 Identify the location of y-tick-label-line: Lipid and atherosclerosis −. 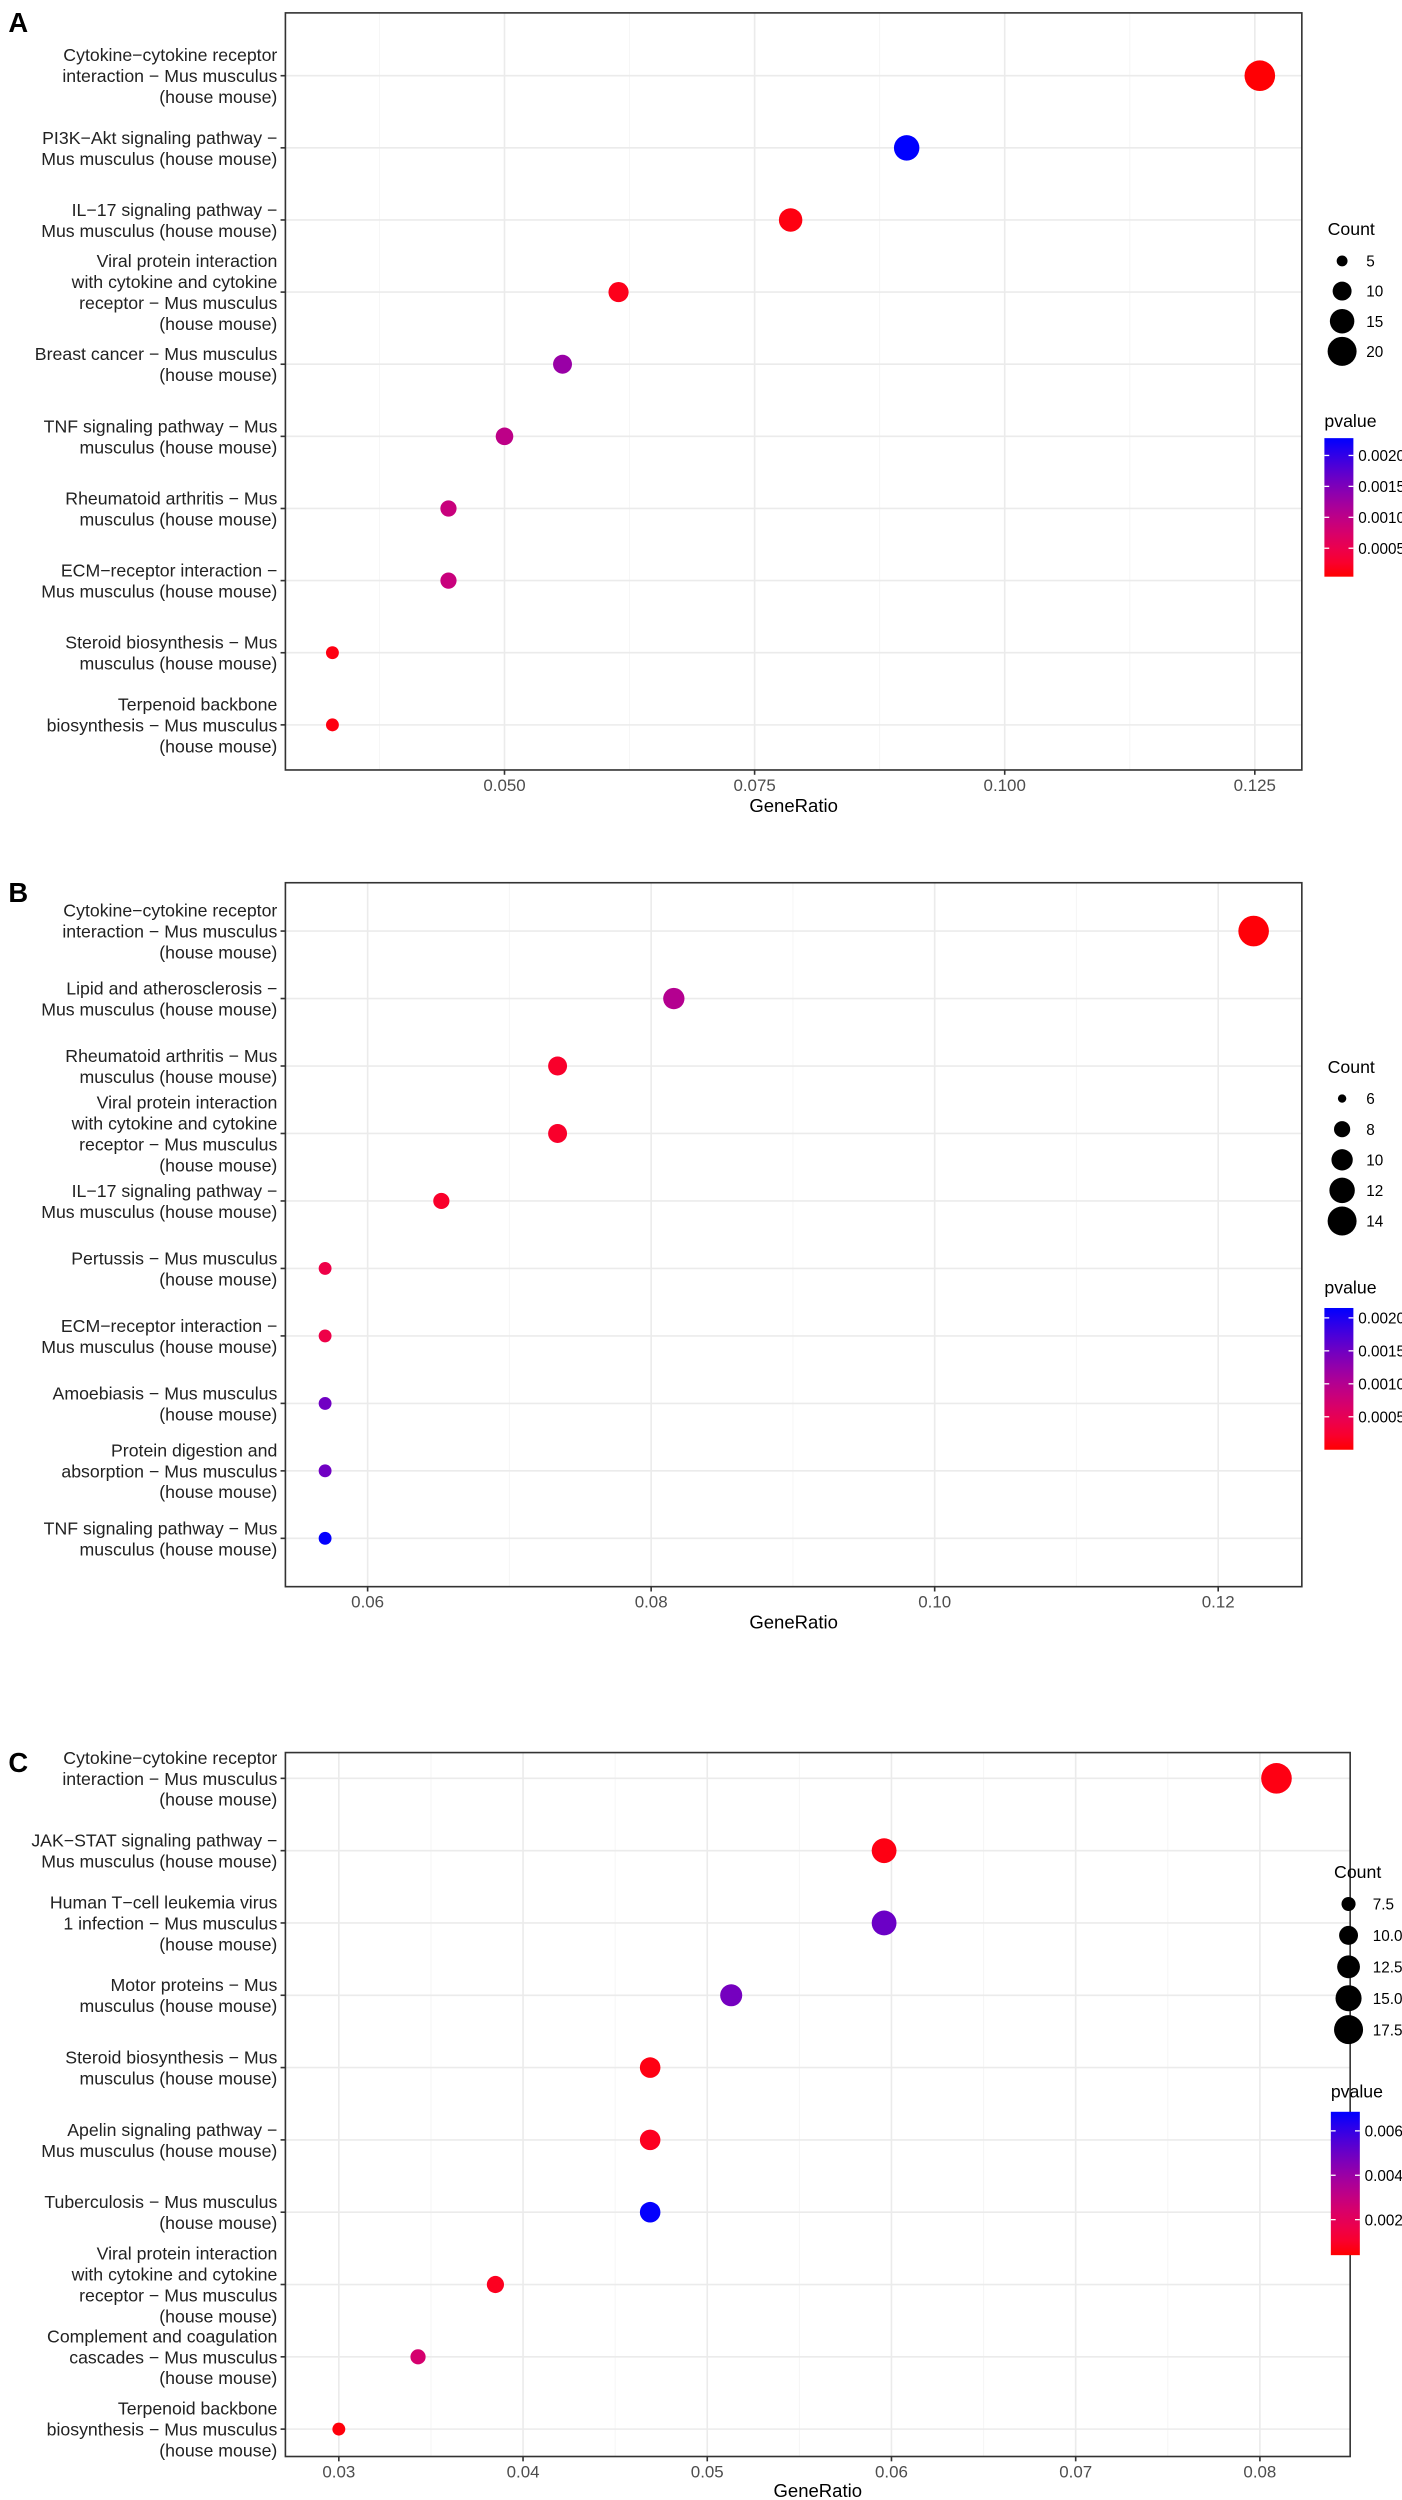
(171, 989).